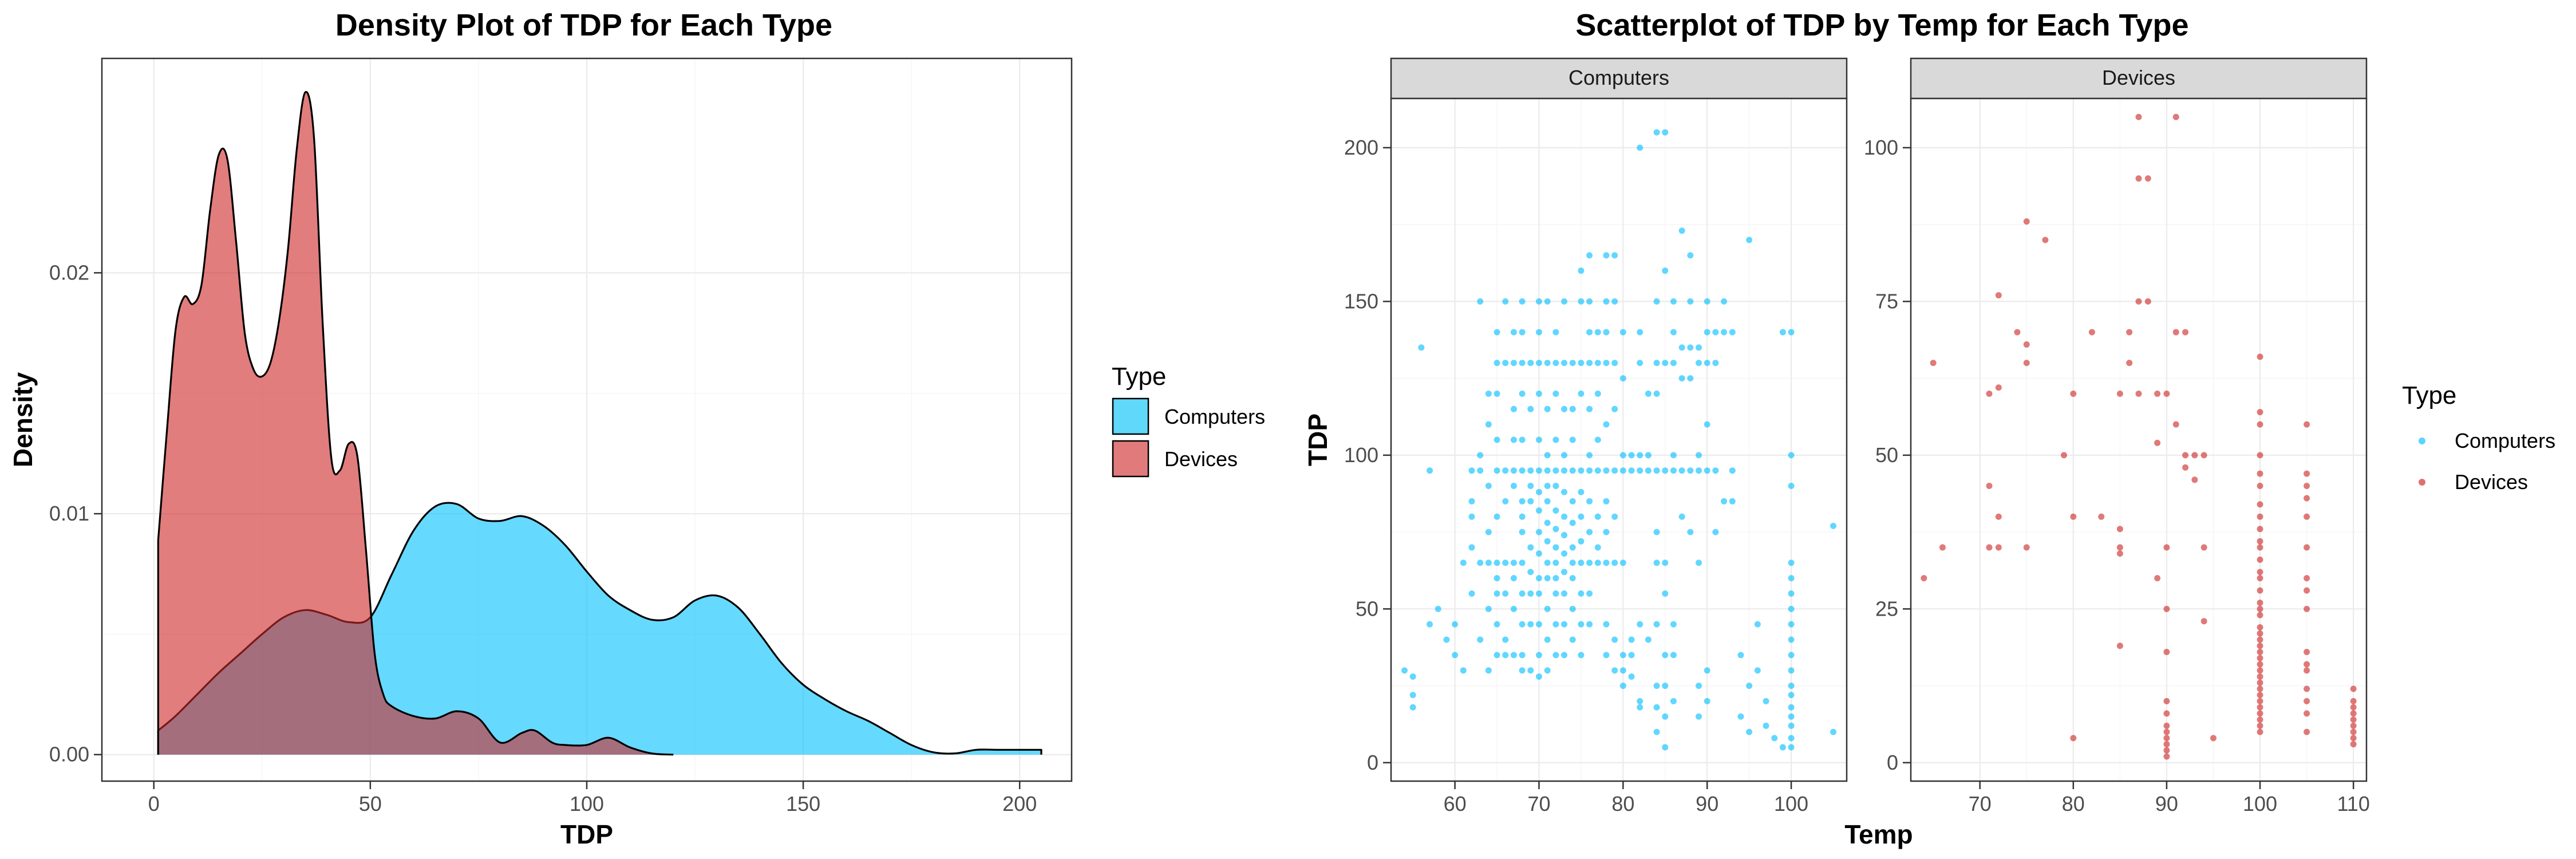 The image size is (2576, 859). I want to click on scatter-legend: Type Computers Devices, so click(2478, 437).